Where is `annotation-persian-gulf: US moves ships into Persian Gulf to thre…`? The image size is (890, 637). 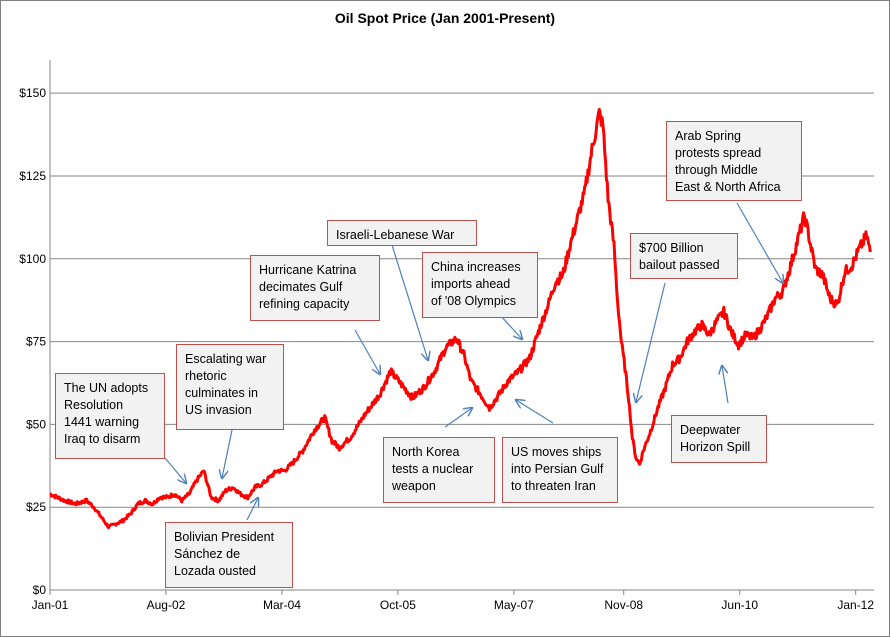 annotation-persian-gulf: US moves ships into Persian Gulf to thre… is located at coordinates (560, 470).